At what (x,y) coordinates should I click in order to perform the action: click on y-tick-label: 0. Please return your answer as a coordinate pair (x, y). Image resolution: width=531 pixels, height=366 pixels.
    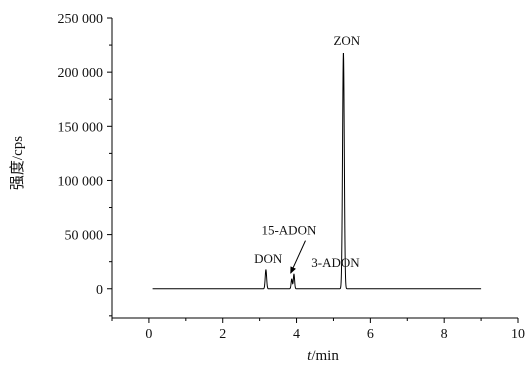
    Looking at the image, I should click on (99, 290).